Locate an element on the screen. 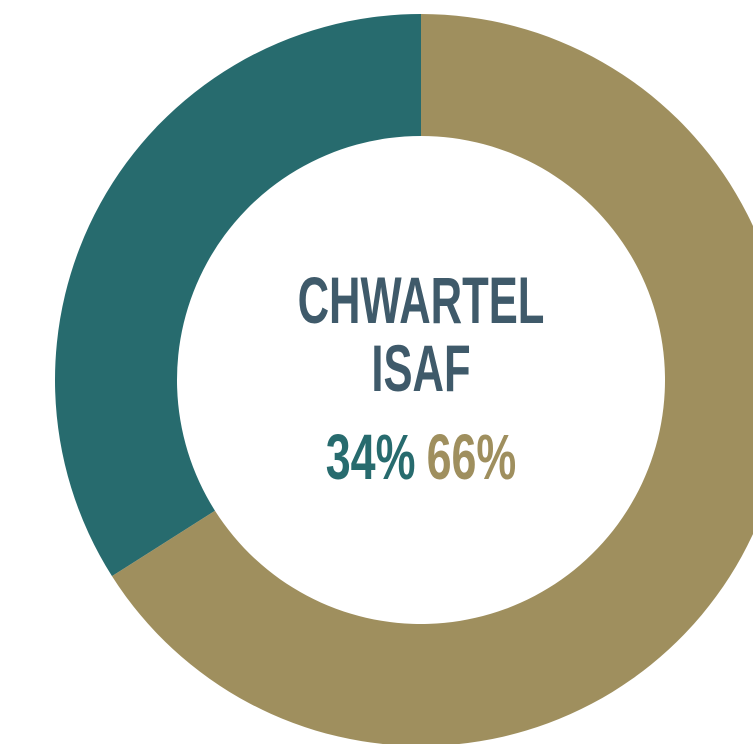 This screenshot has height=744, width=753. value-label: 34% is located at coordinates (370, 457).